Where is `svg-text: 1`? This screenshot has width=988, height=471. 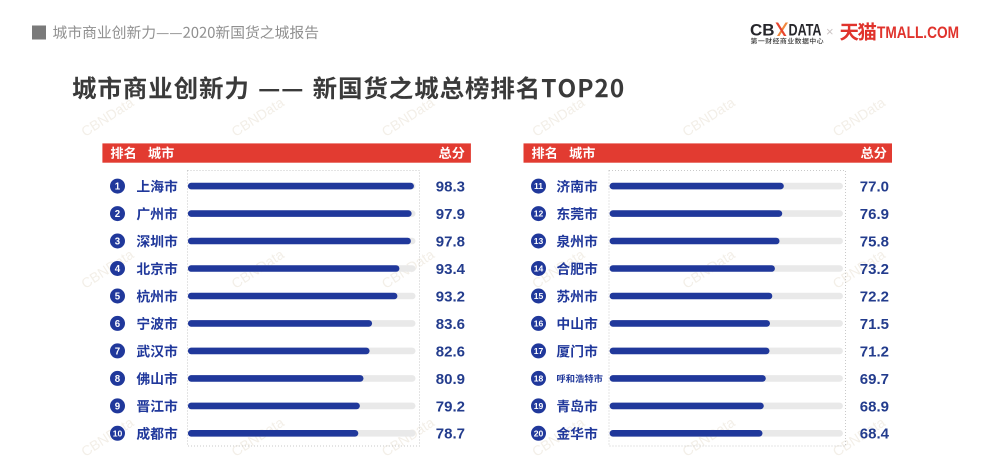
svg-text: 1 is located at coordinates (118, 187).